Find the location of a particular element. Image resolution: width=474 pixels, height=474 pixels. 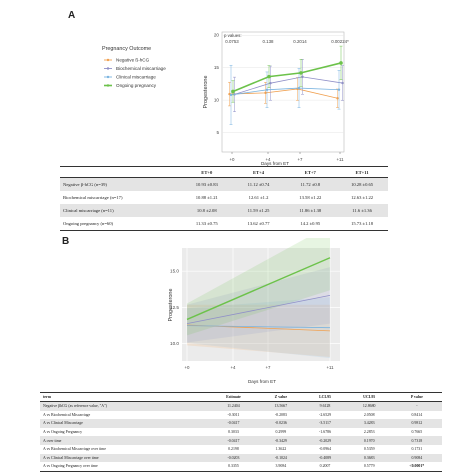

p-value-label: 0.2014 is located at coordinates (300, 41).